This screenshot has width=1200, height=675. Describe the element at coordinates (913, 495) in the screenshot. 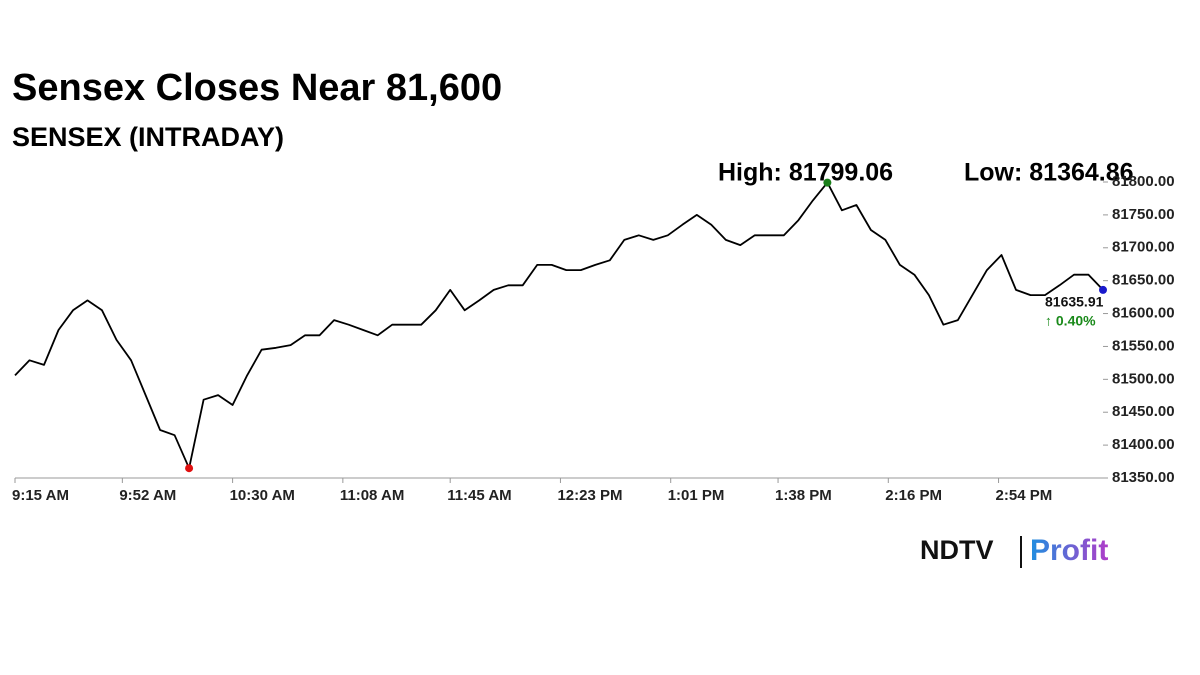

I see `x-tick-label: 2:16 PM` at that location.